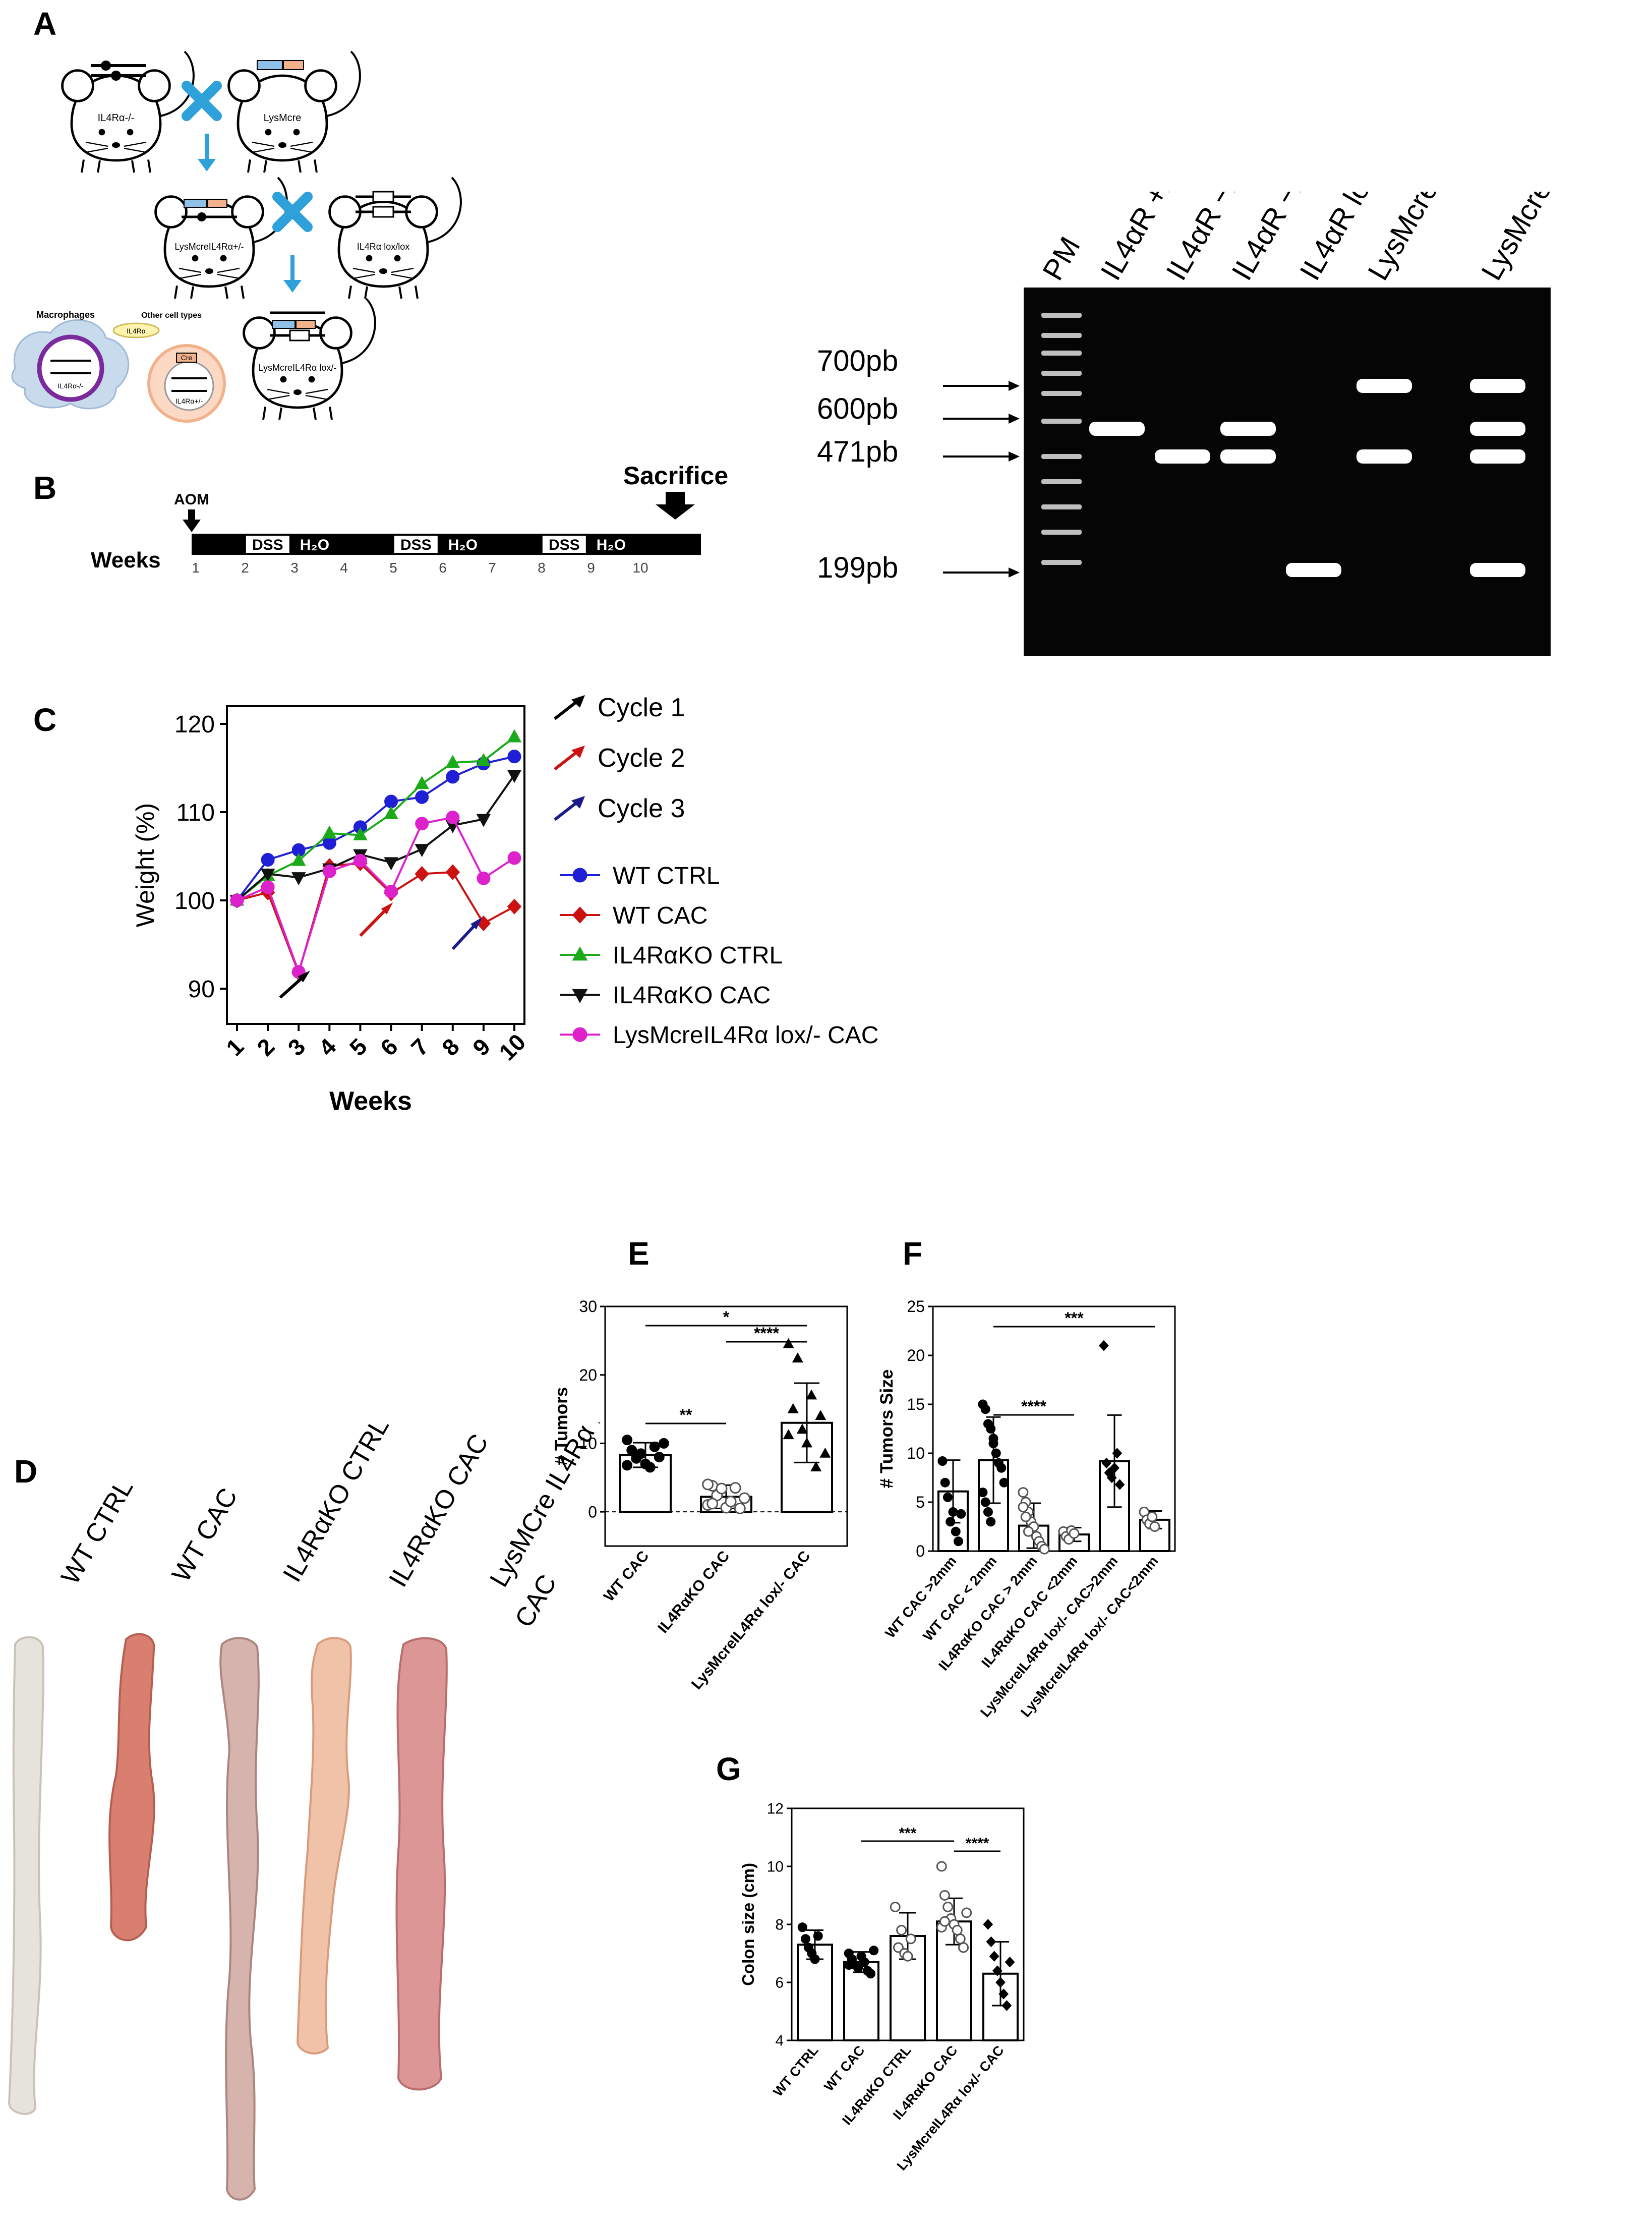 This screenshot has width=1652, height=2224. Describe the element at coordinates (194, 724) in the screenshot. I see `y-tick-label: 120` at that location.